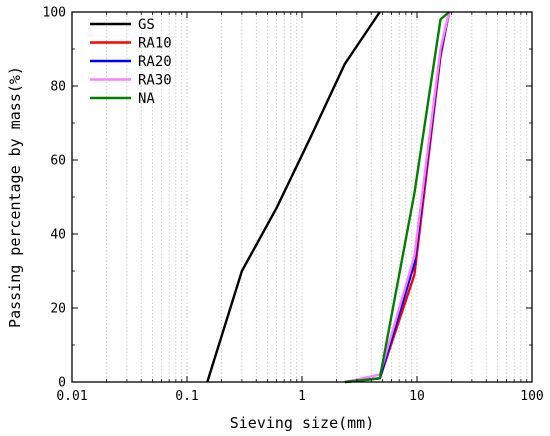  I want to click on x-tick-label: 1, so click(302, 396).